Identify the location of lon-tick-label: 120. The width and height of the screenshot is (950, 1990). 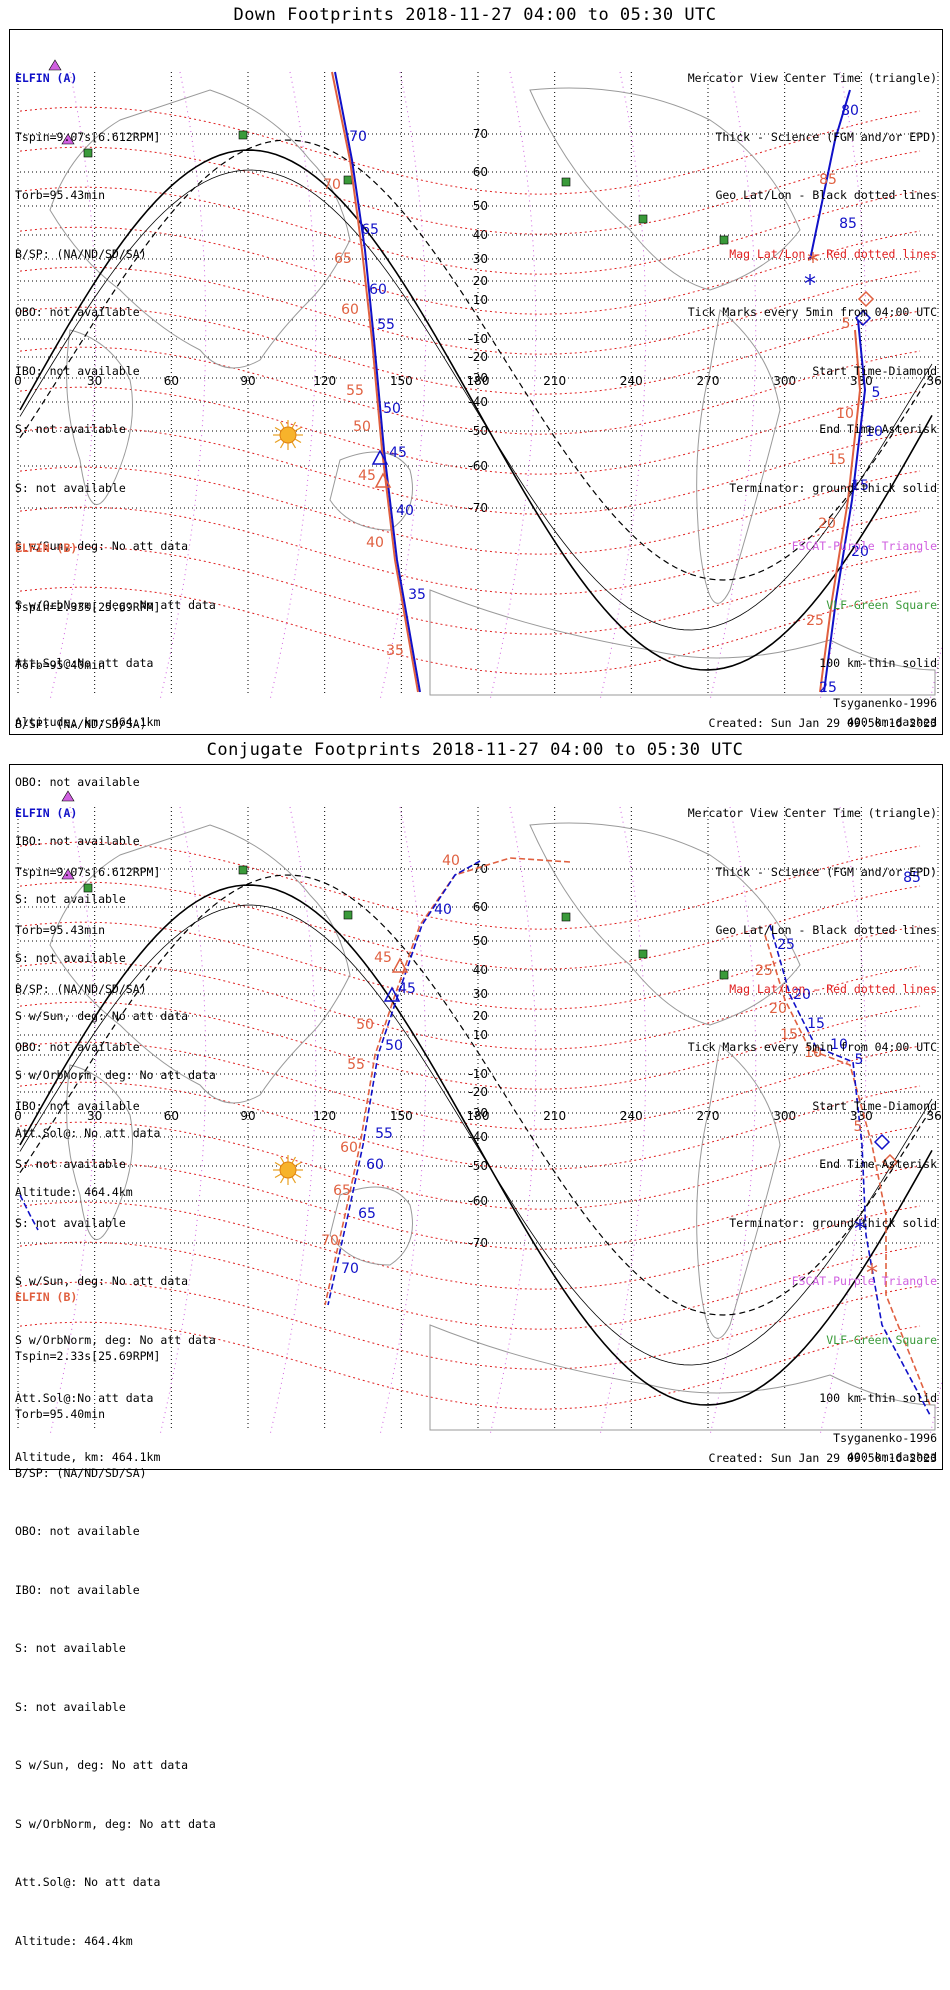
(324, 1116).